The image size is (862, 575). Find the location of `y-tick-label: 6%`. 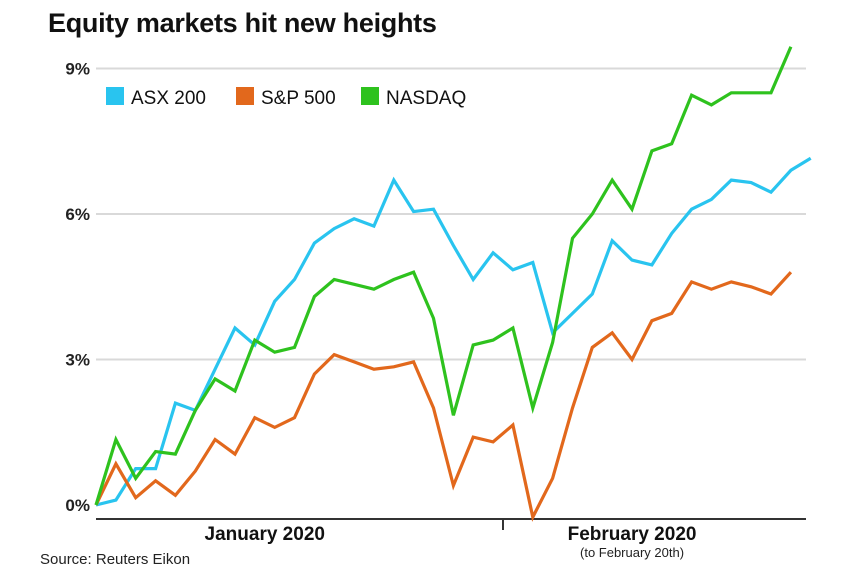

y-tick-label: 6% is located at coordinates (77, 214).